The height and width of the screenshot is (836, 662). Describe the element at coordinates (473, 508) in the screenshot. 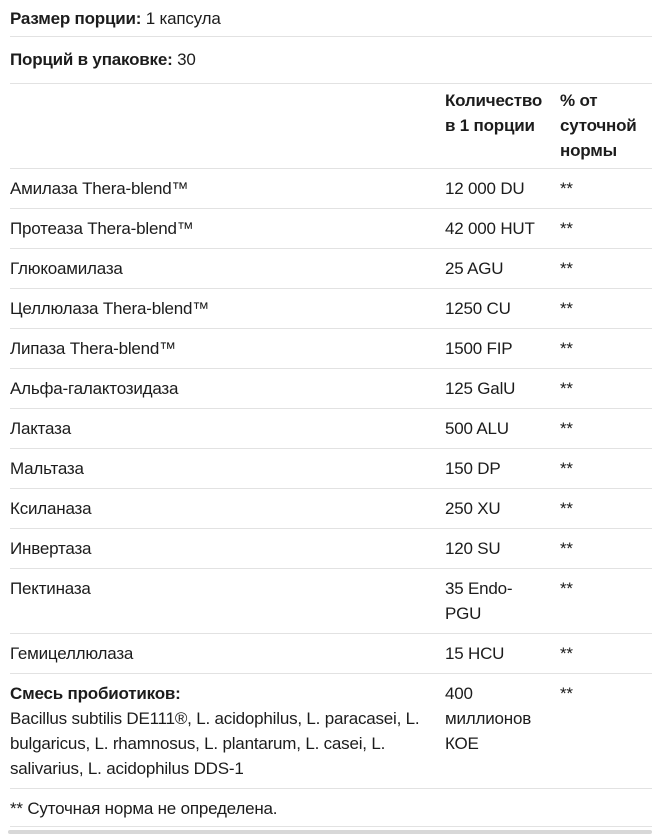

I see `ingredient-amount: 250 XU` at that location.